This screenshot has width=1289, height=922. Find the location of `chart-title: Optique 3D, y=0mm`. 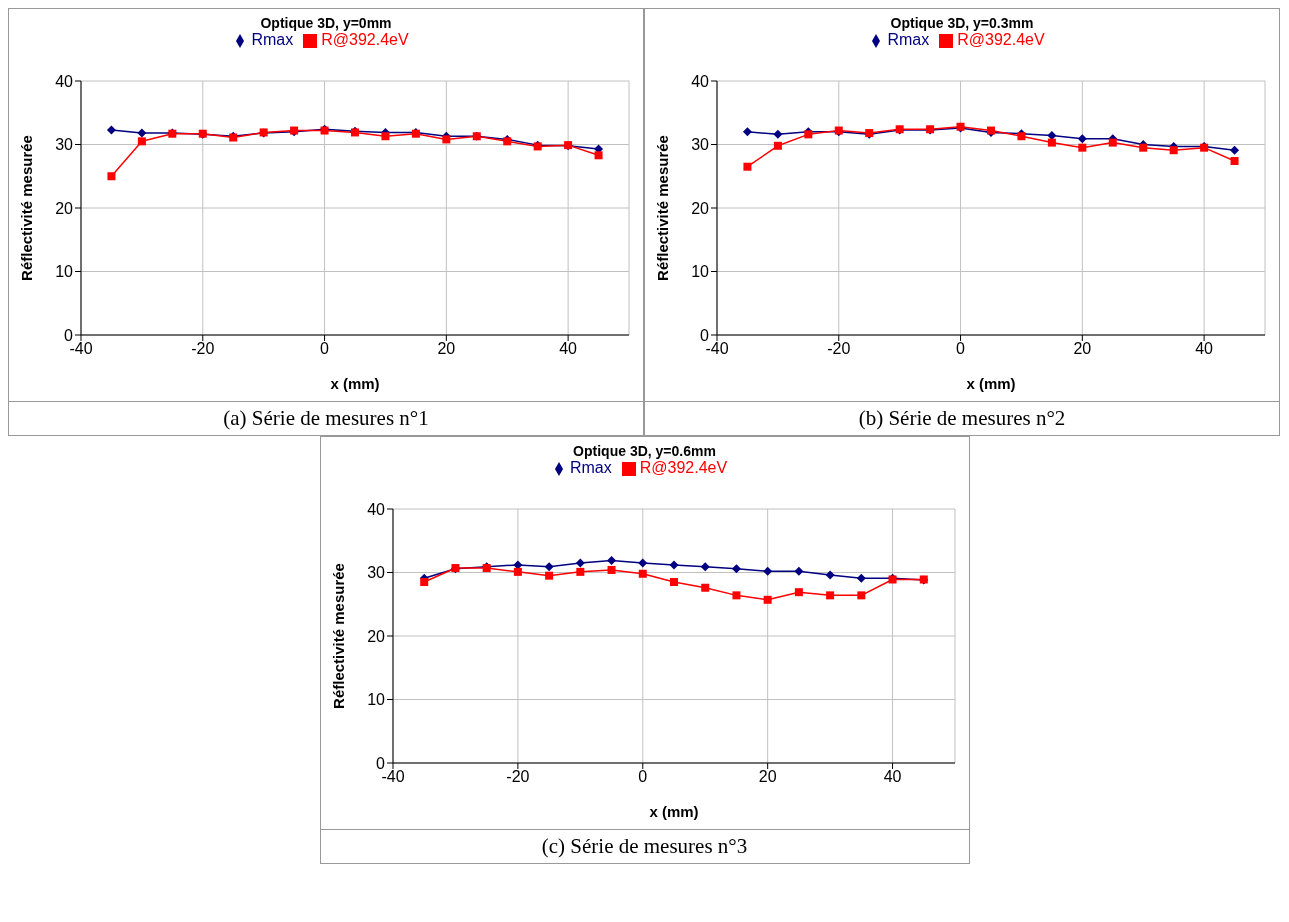

chart-title: Optique 3D, y=0mm is located at coordinates (326, 22).